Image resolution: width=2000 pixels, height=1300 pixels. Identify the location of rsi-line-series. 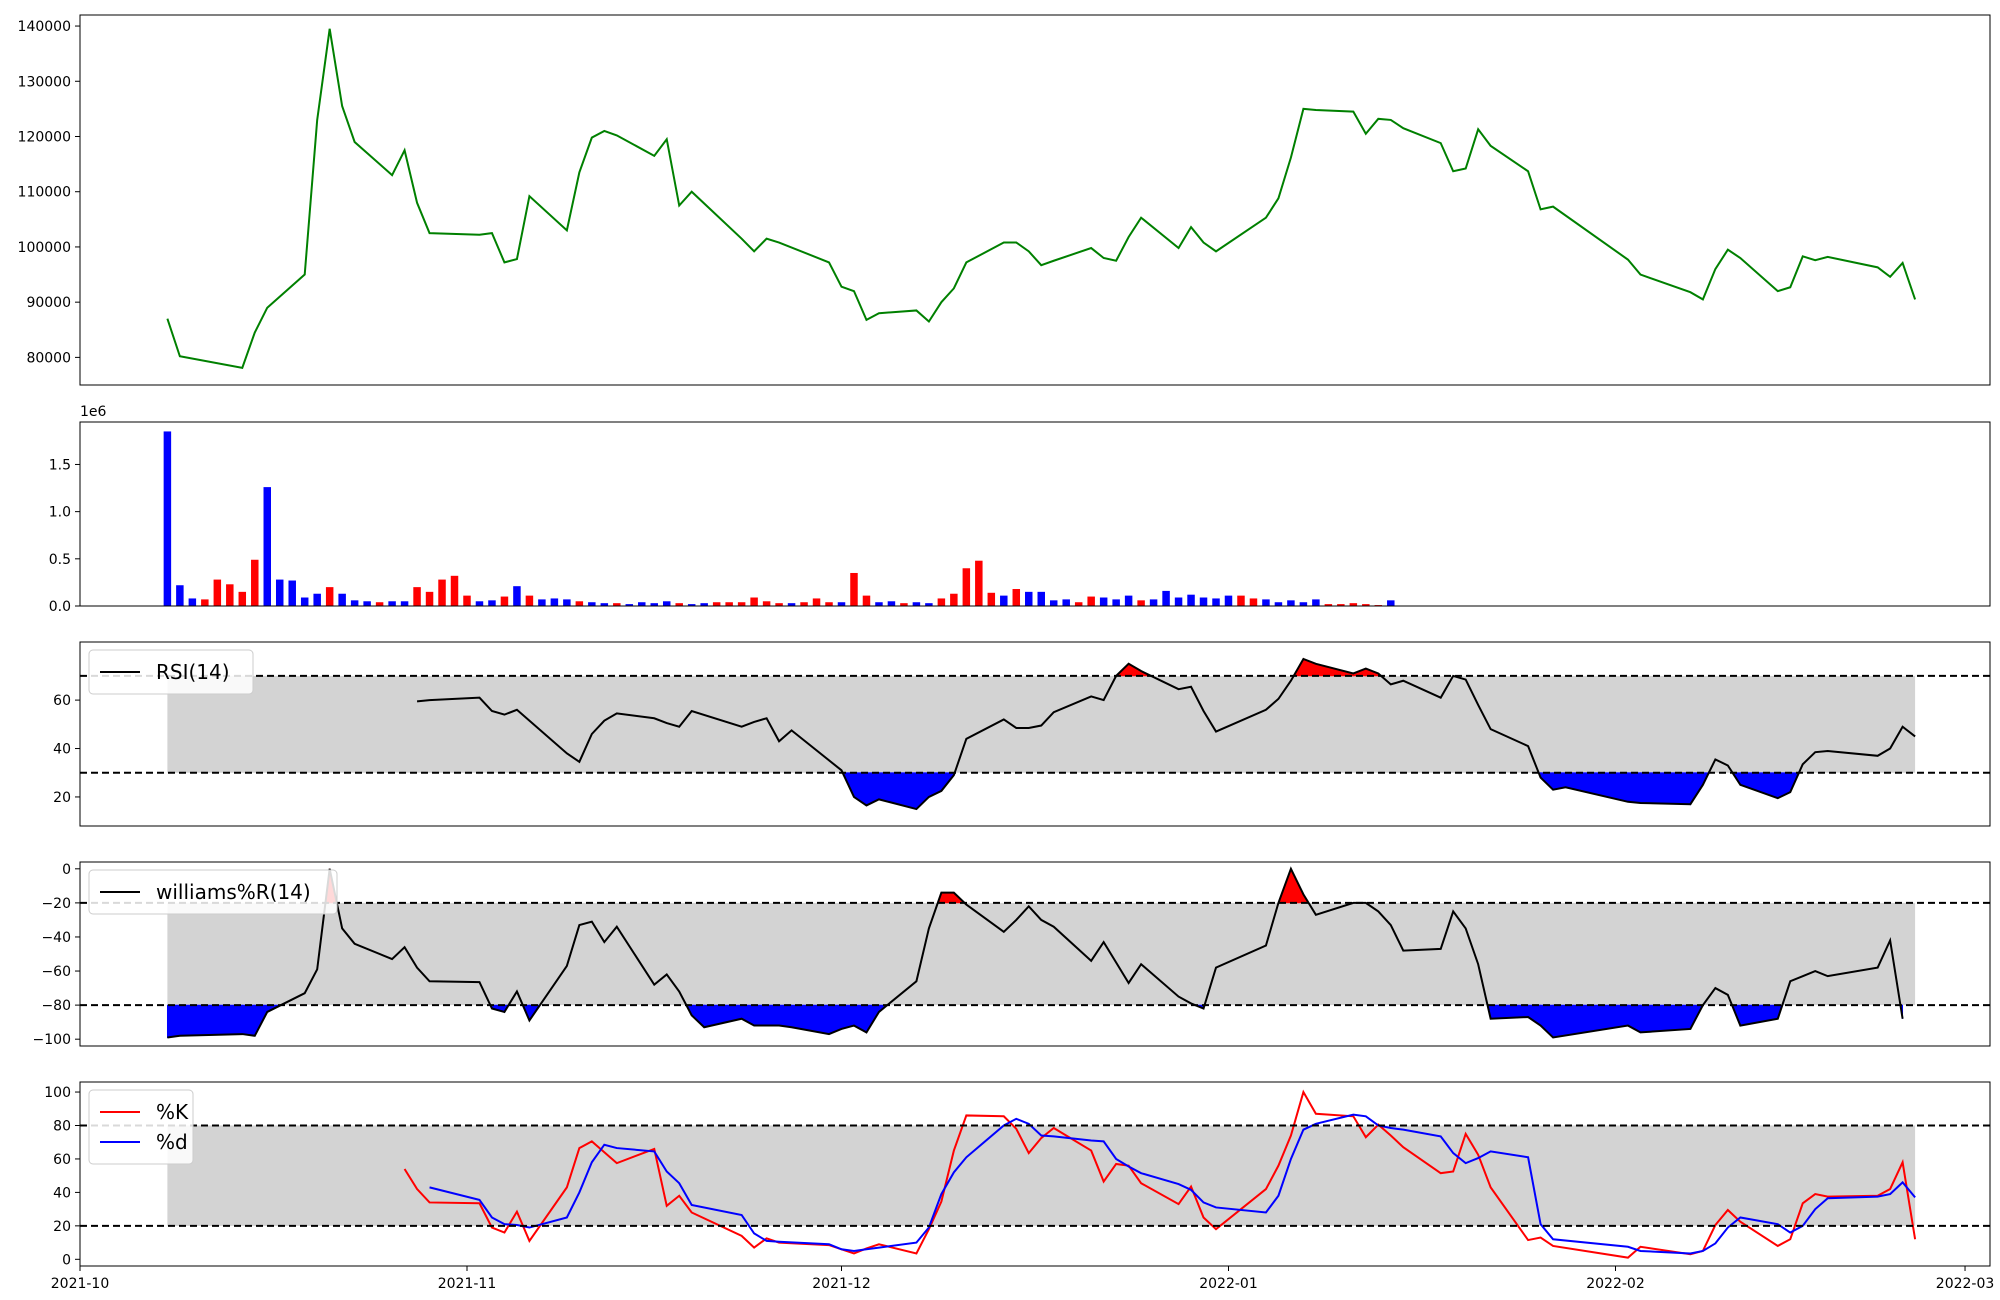
(1166, 734).